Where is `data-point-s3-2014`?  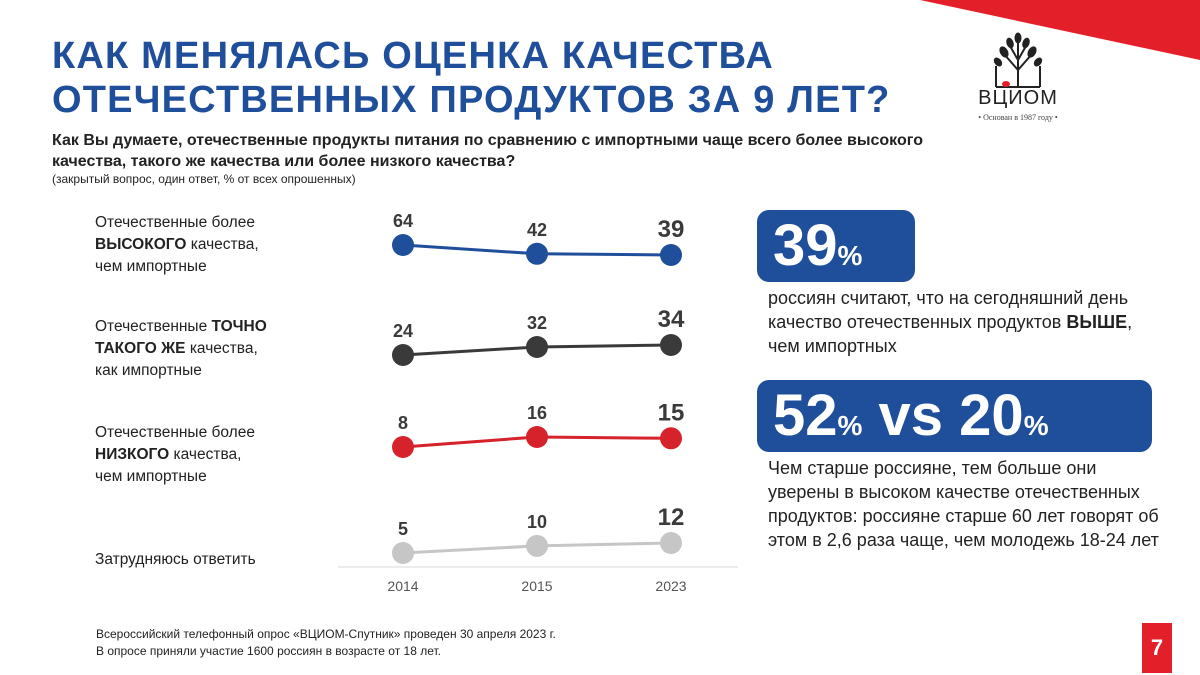
data-point-s3-2014 is located at coordinates (403, 447).